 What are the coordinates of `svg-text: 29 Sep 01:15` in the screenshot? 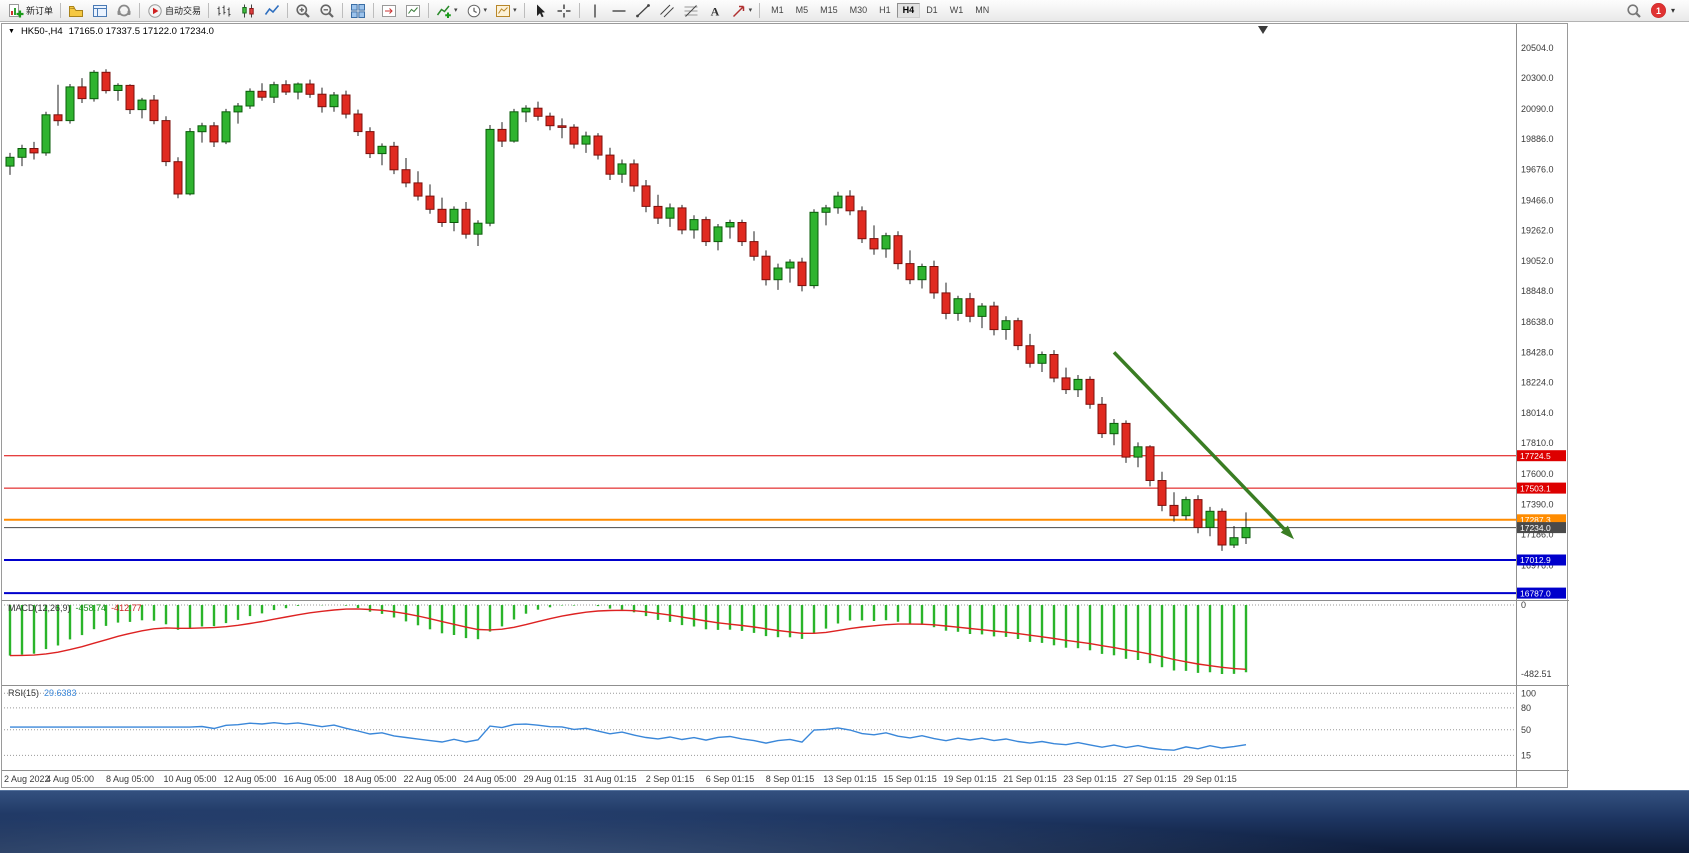 It's located at (1210, 779).